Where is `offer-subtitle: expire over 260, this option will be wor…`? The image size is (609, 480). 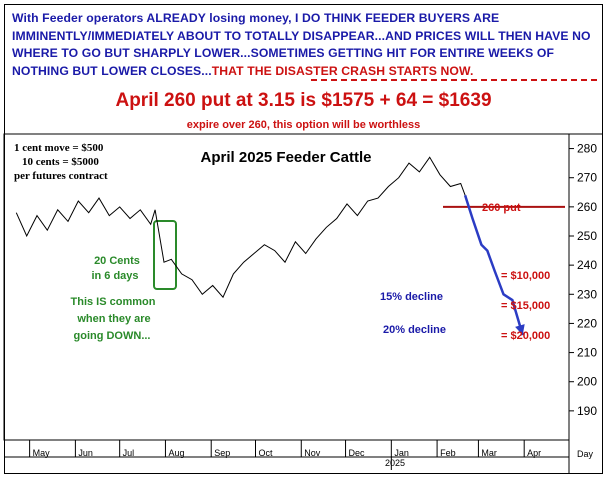
offer-subtitle: expire over 260, this option will be wor… is located at coordinates (303, 125).